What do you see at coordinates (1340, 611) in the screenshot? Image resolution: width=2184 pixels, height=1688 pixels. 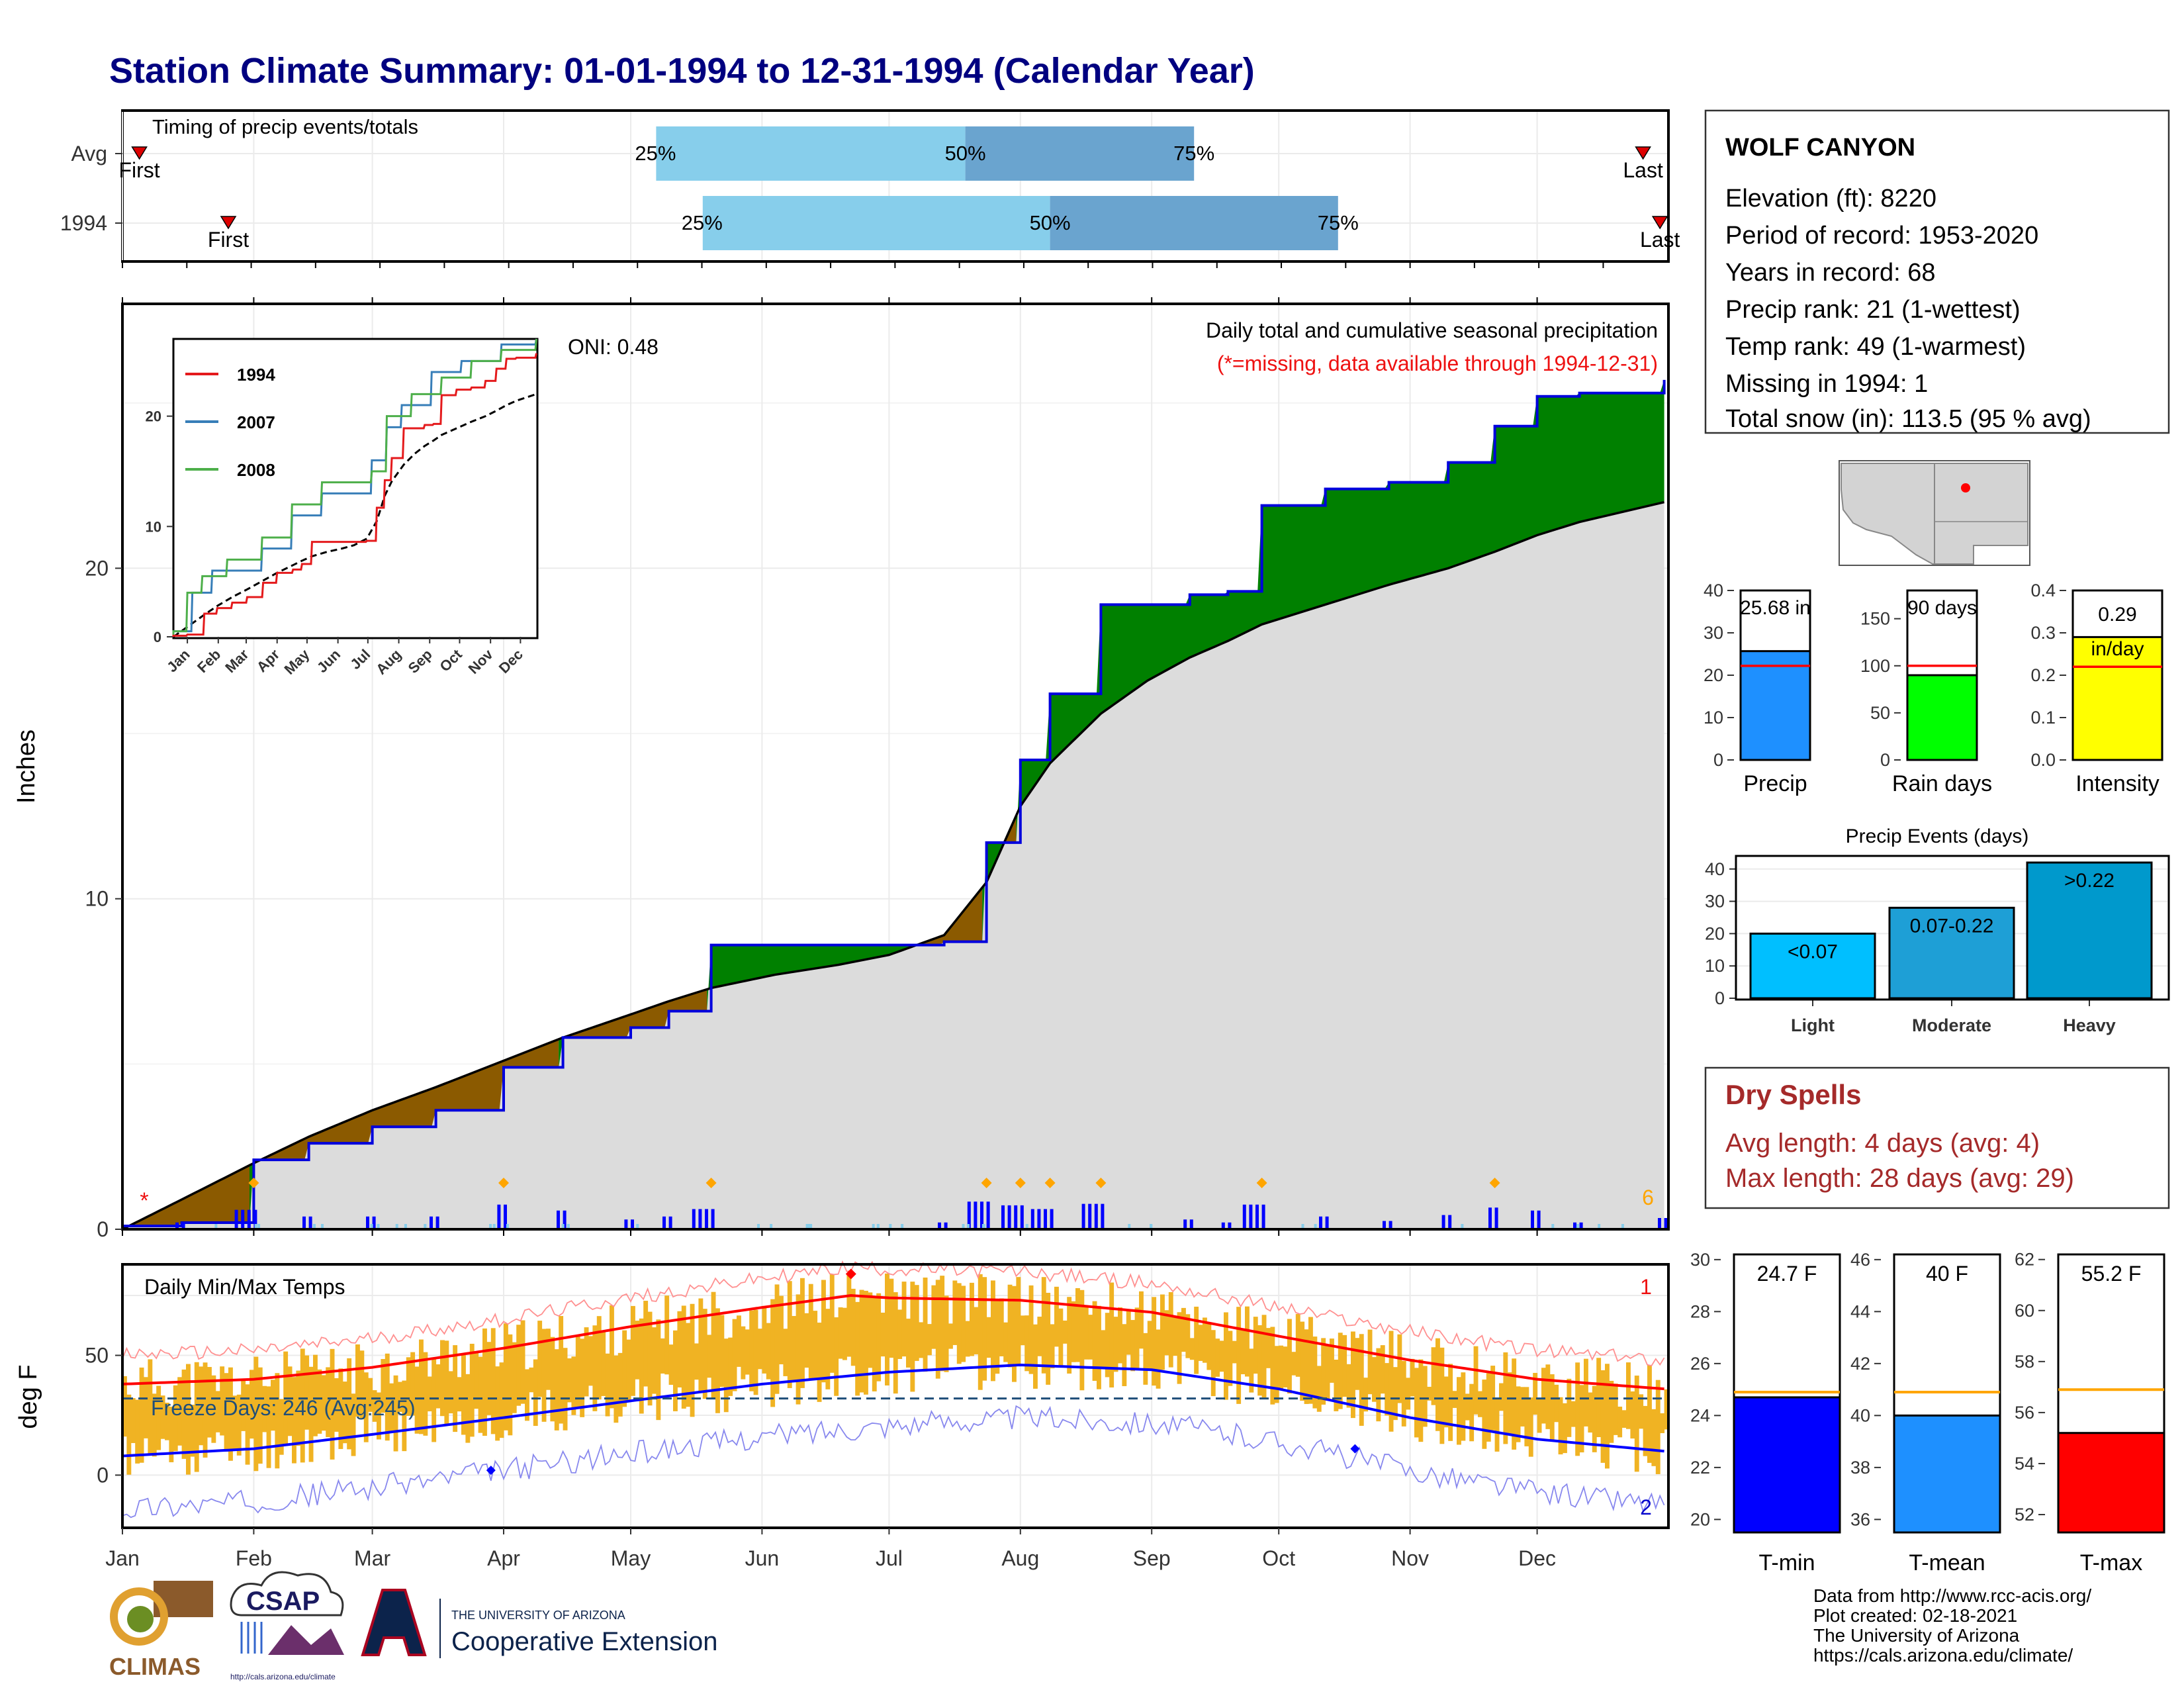 I see `precip-surplus-area` at bounding box center [1340, 611].